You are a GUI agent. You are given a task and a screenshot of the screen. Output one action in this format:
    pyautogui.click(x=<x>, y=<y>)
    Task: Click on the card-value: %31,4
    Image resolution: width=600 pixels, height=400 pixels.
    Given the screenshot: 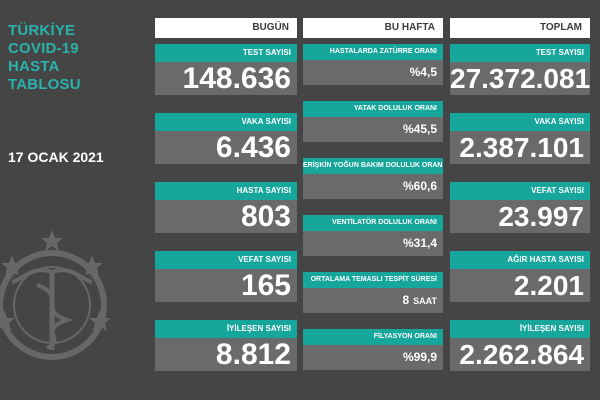 What is the action you would take?
    pyautogui.click(x=373, y=243)
    